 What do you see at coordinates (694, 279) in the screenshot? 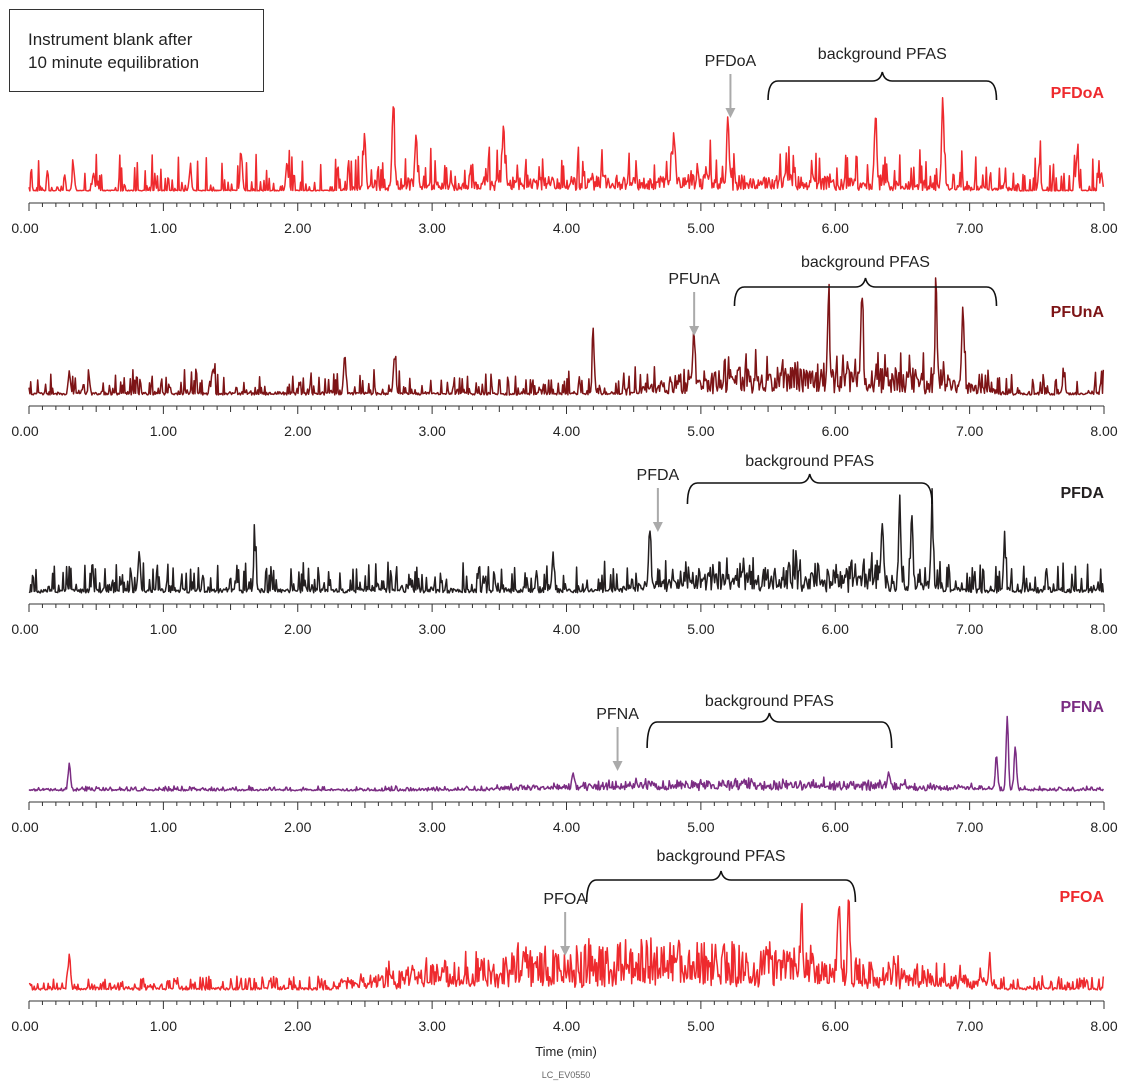
I see `annotation-compound-label: PFUnA` at bounding box center [694, 279].